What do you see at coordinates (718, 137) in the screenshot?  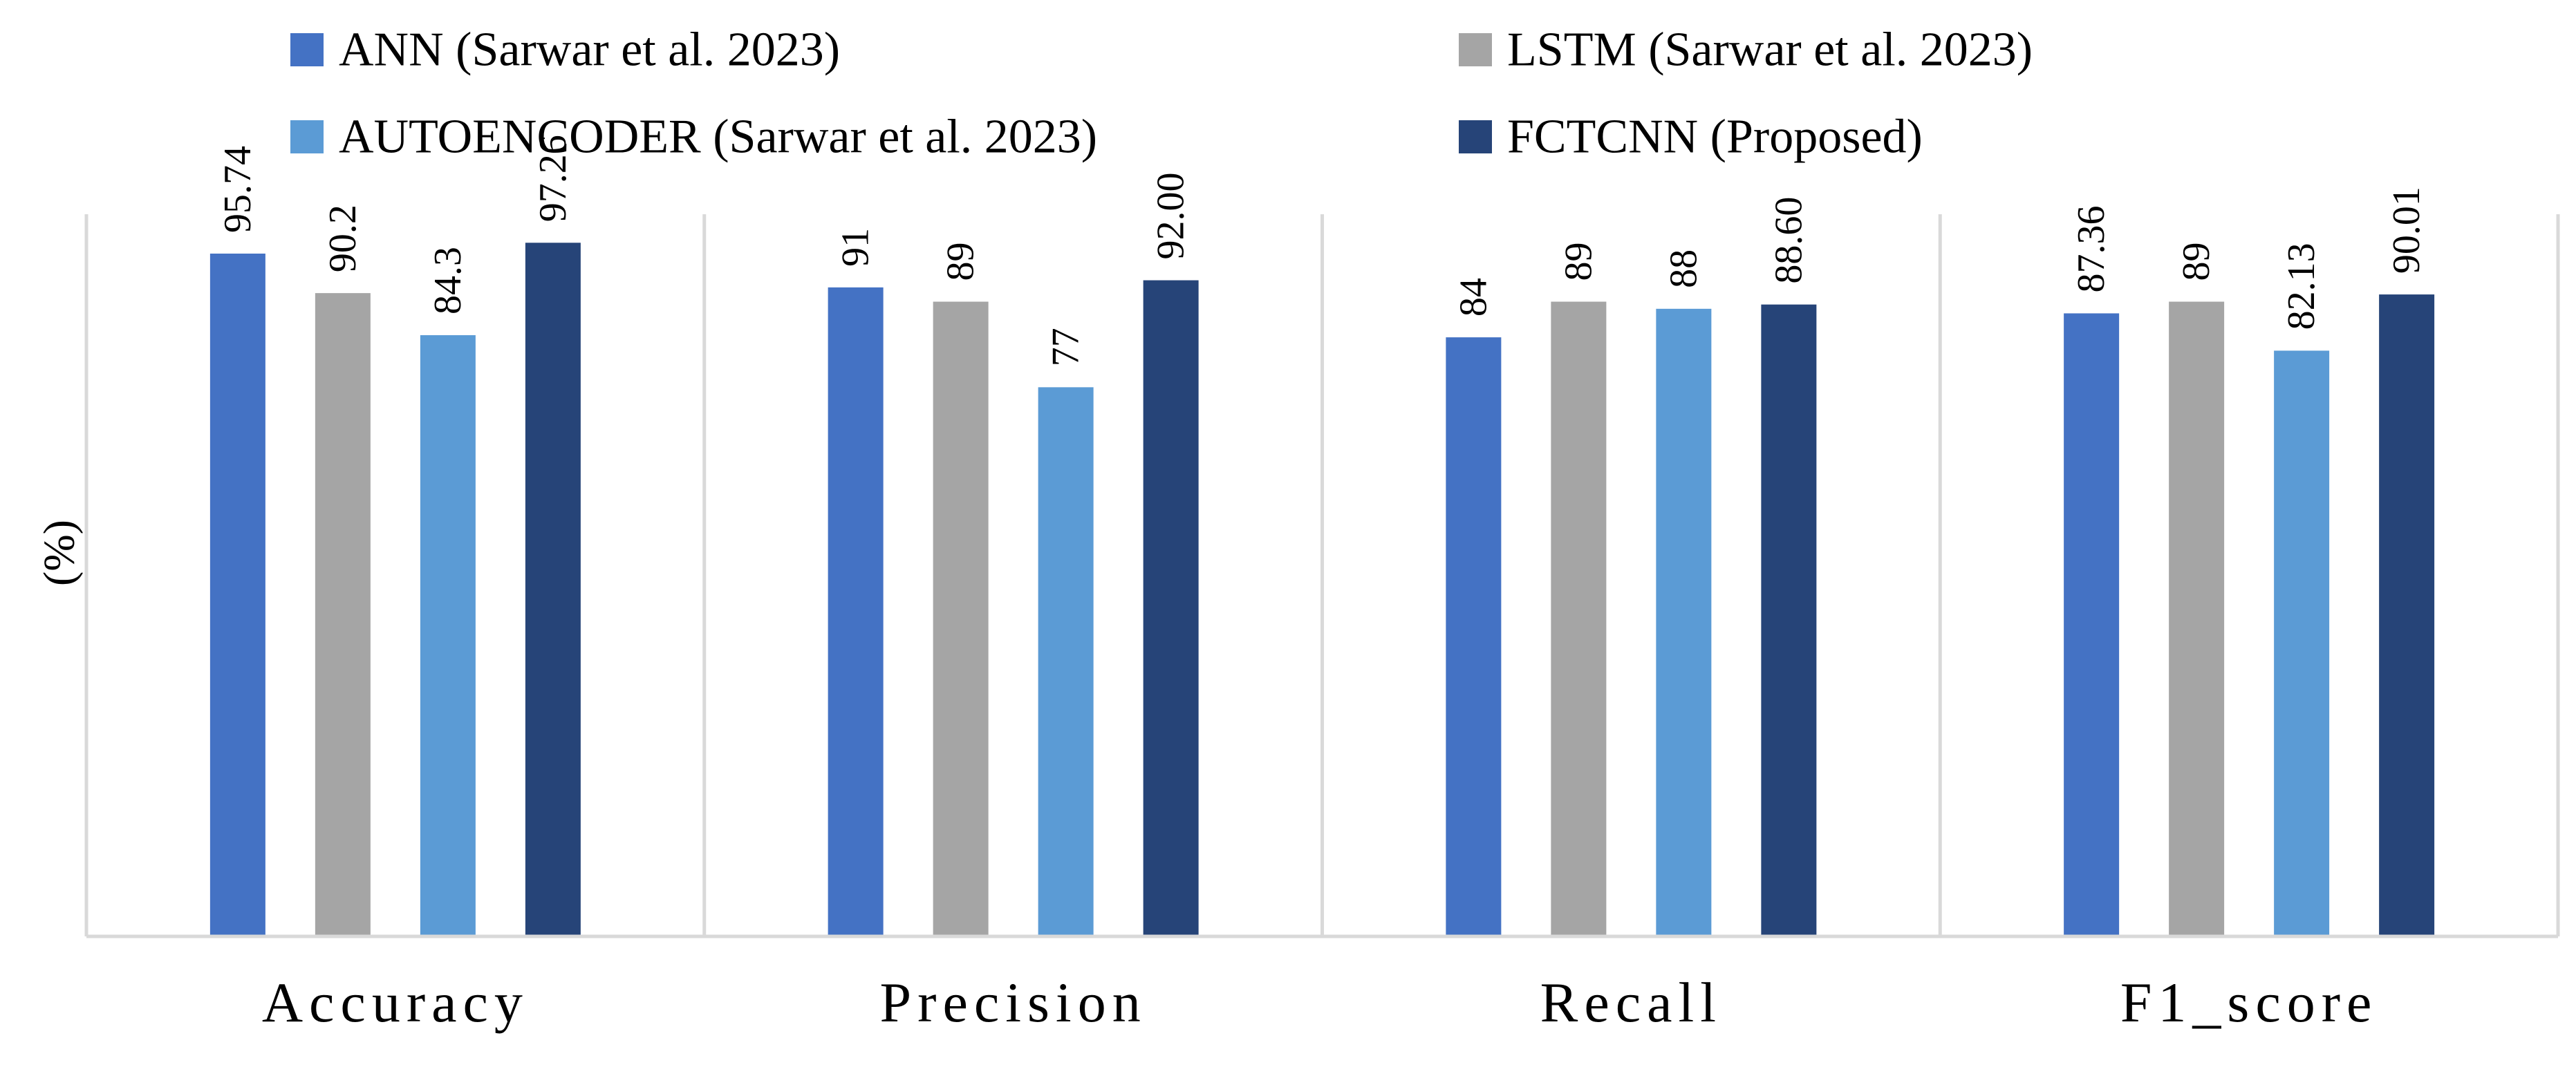 I see `legend-label: AUTOENCODER (Sarwar et al. 2023)` at bounding box center [718, 137].